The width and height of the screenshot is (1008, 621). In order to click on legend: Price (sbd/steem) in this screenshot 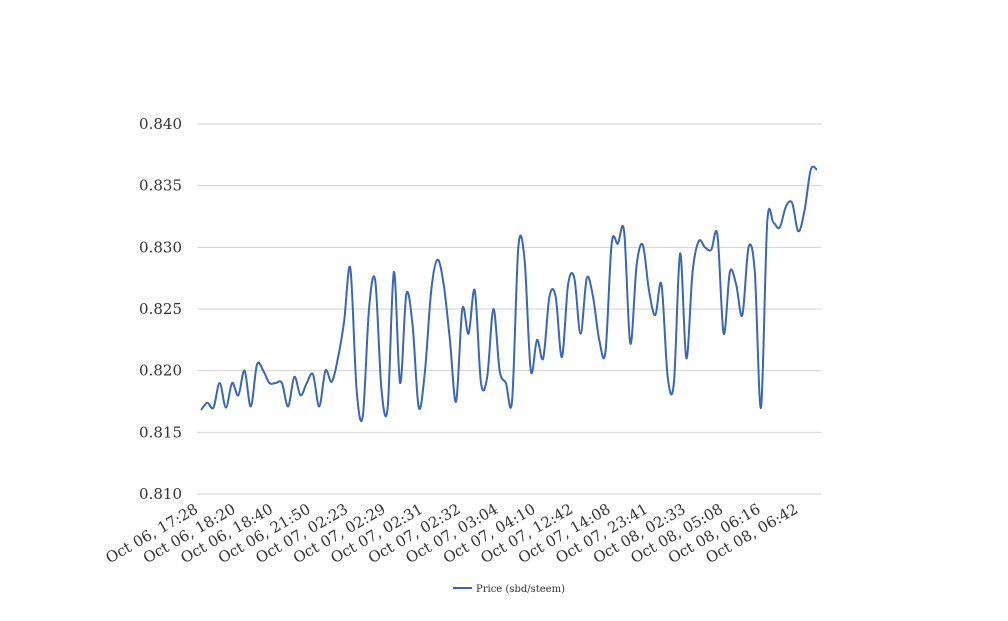, I will do `click(509, 589)`.